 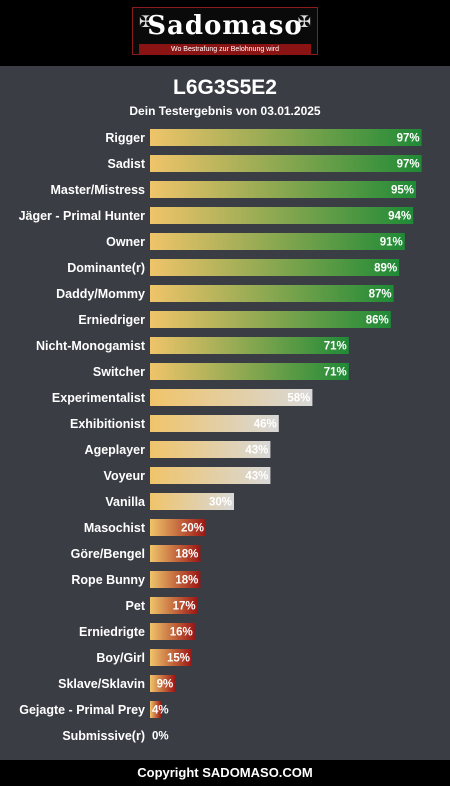 I want to click on category-label: Switcher, so click(x=119, y=372).